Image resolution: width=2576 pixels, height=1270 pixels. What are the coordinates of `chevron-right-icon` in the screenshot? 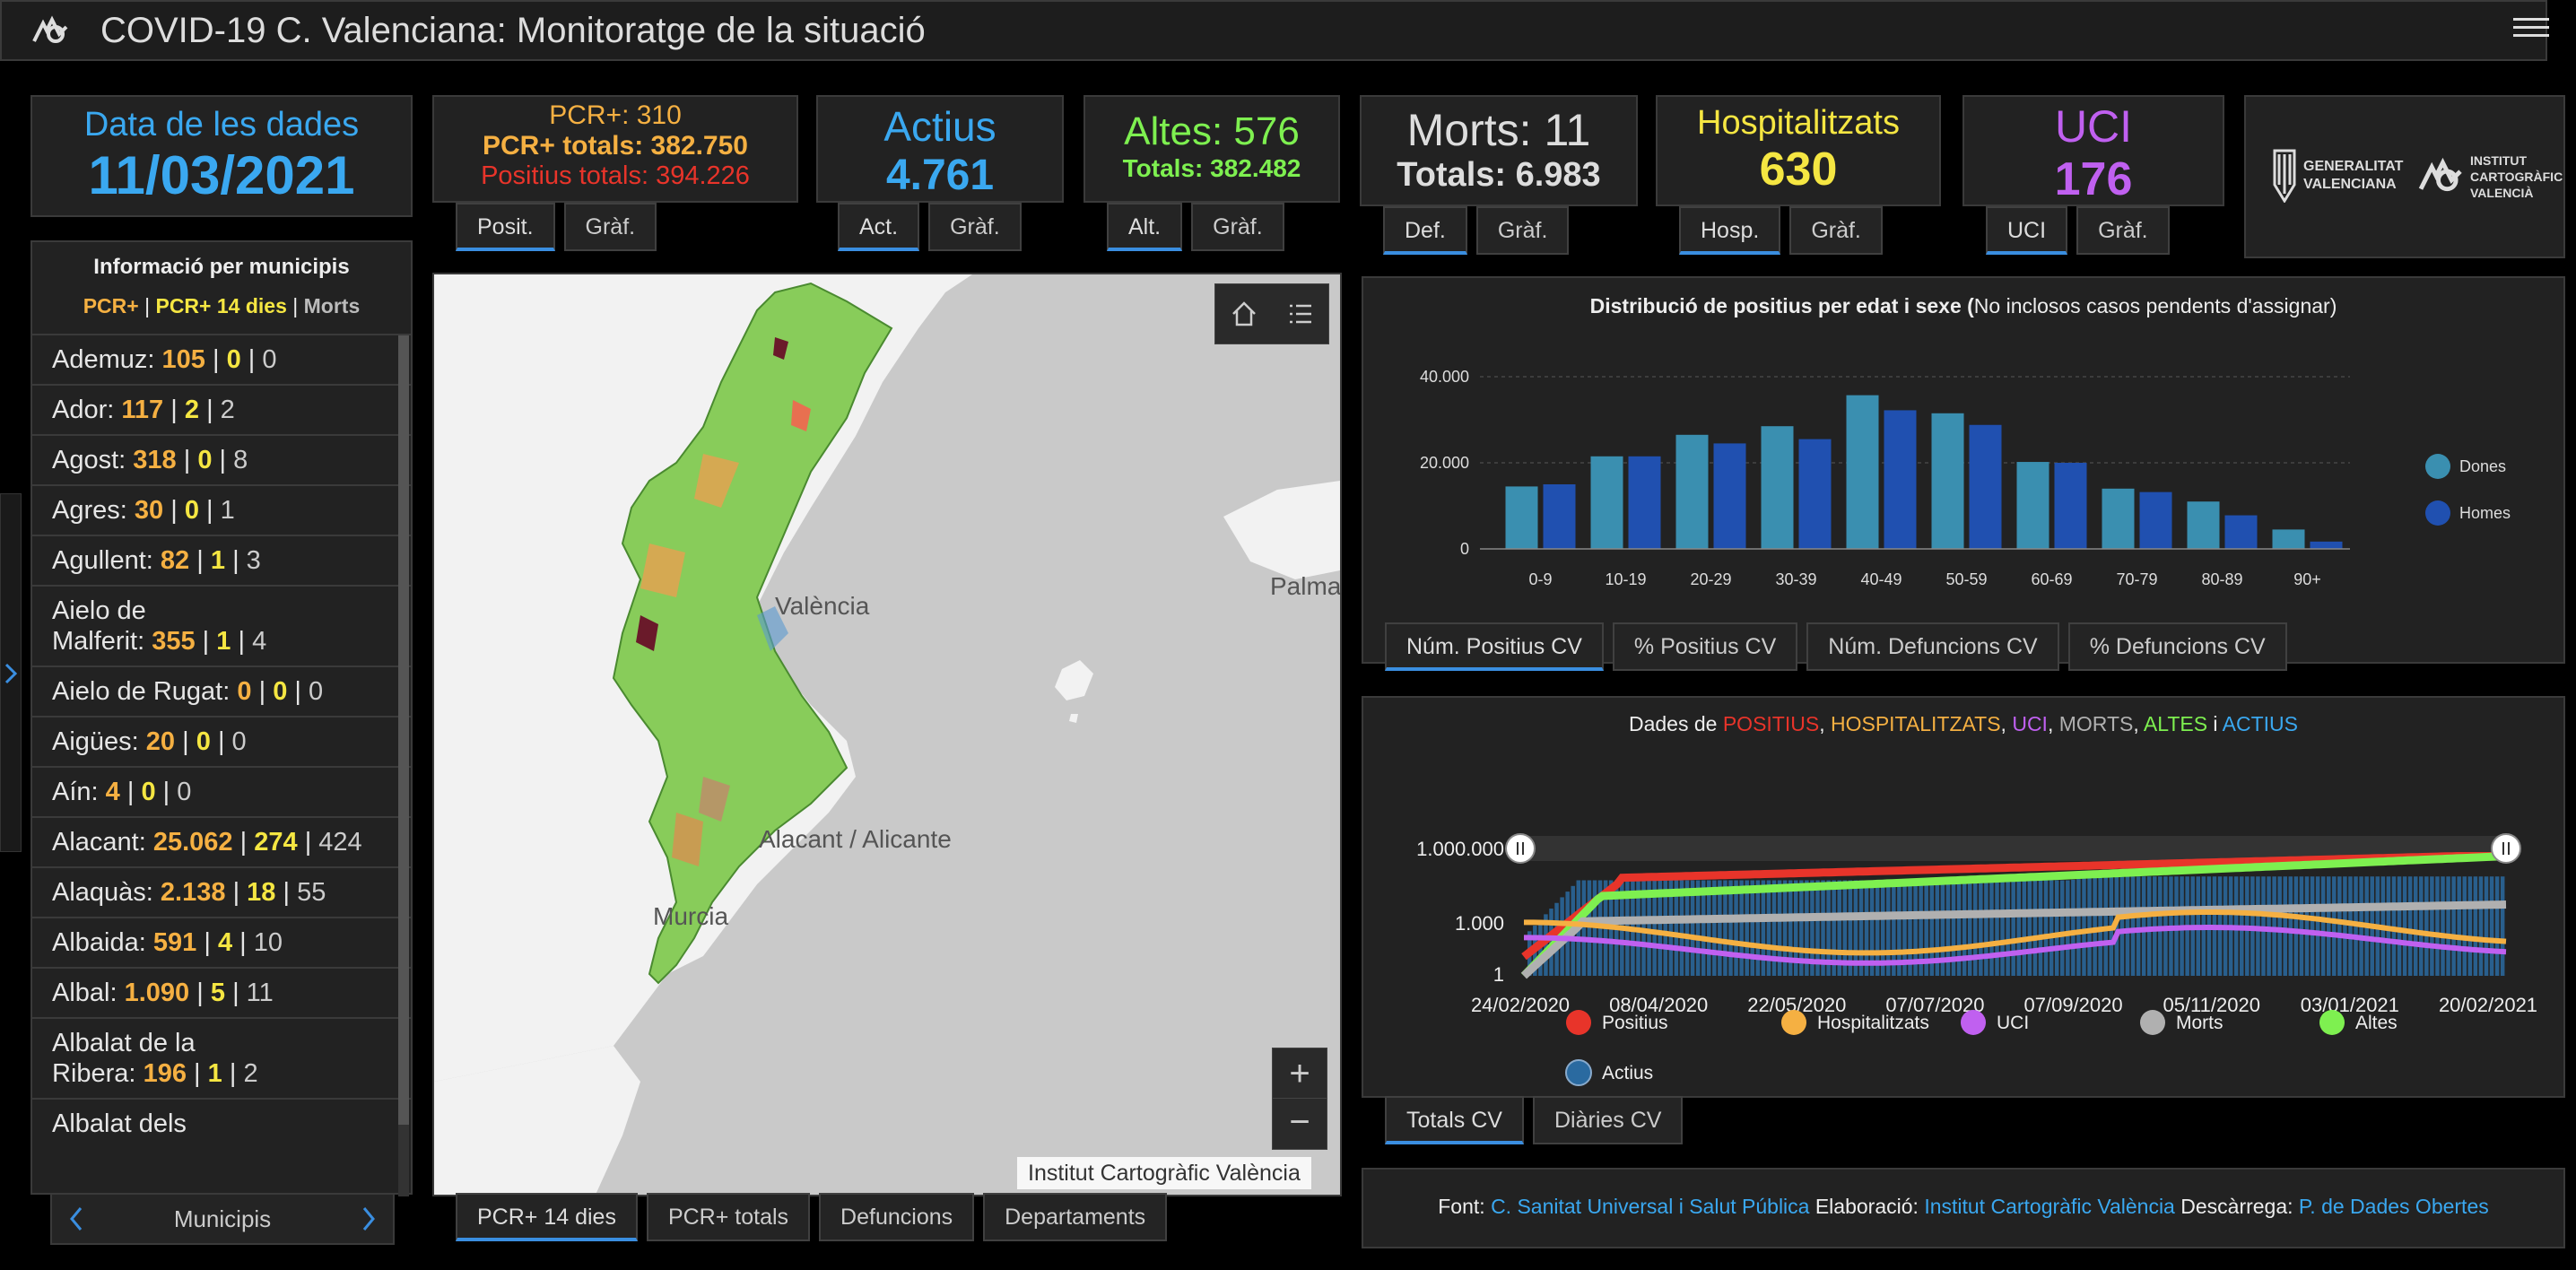 It's located at (368, 1218).